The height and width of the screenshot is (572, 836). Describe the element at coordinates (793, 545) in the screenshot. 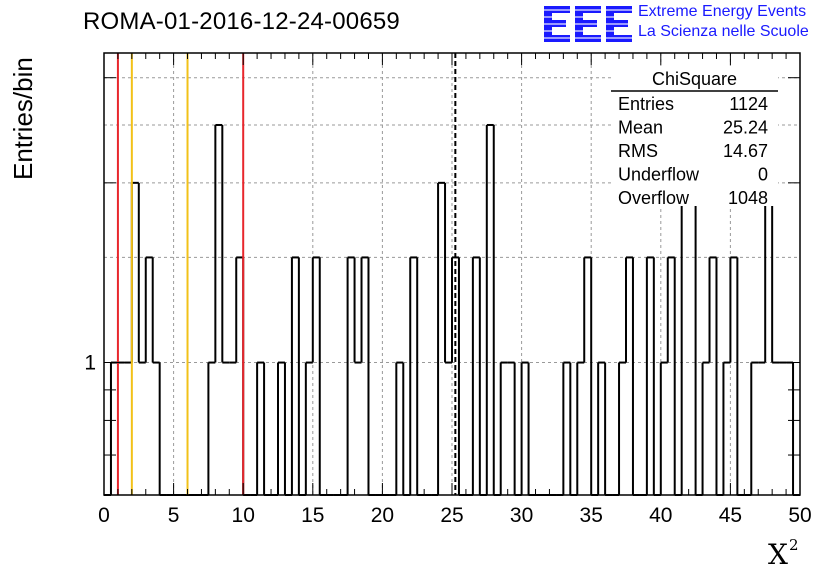

I see `x-axis-label-power: 2` at that location.